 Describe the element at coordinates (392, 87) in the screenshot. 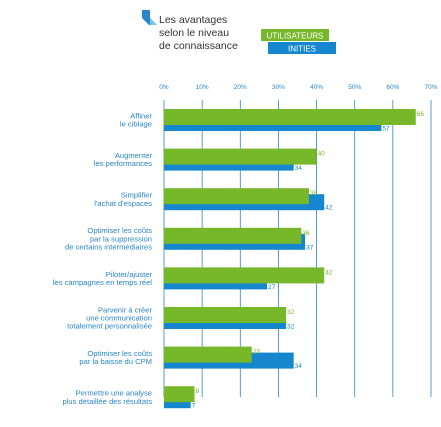

I see `x-tick-label: 60%` at that location.